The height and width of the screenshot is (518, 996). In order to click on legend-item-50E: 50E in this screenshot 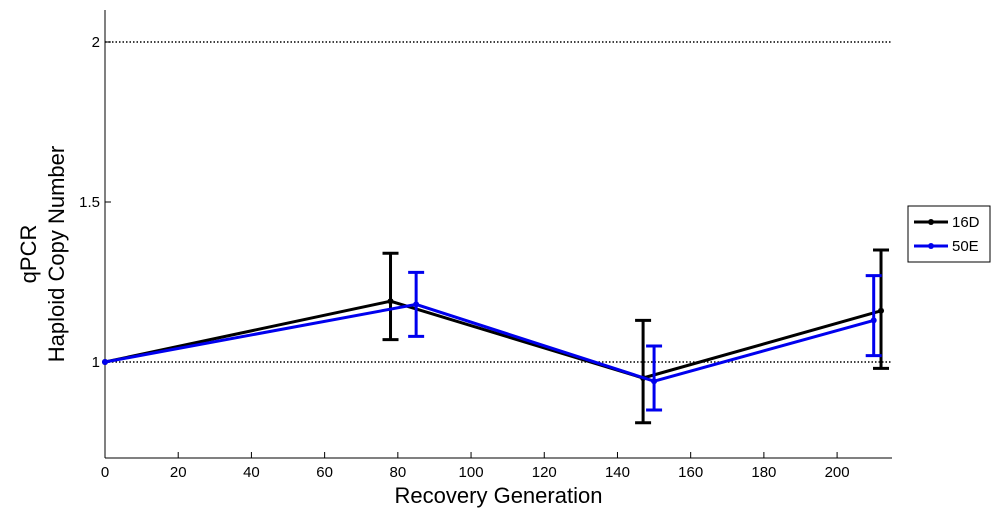, I will do `click(946, 246)`.